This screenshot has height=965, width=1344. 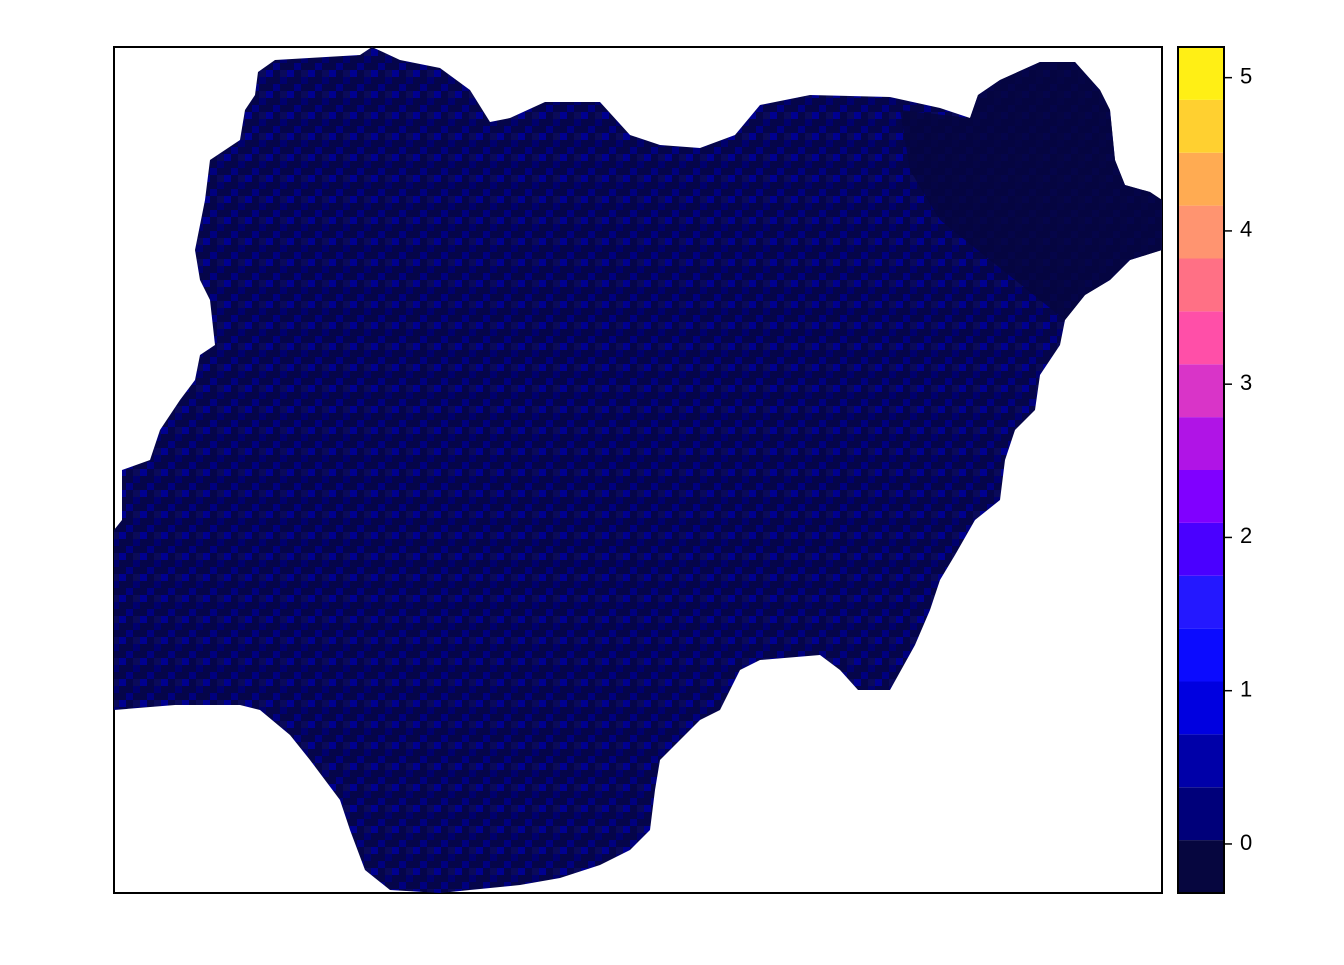 What do you see at coordinates (1246, 75) in the screenshot?
I see `legend-tick-label: 5` at bounding box center [1246, 75].